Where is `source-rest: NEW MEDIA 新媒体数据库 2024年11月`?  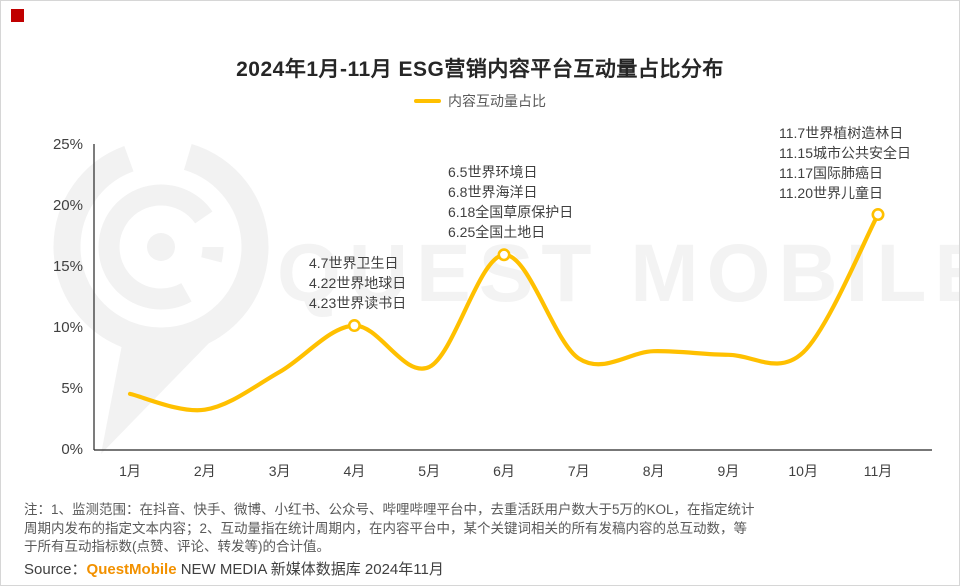 source-rest: NEW MEDIA 新媒体数据库 2024年11月 is located at coordinates (310, 569).